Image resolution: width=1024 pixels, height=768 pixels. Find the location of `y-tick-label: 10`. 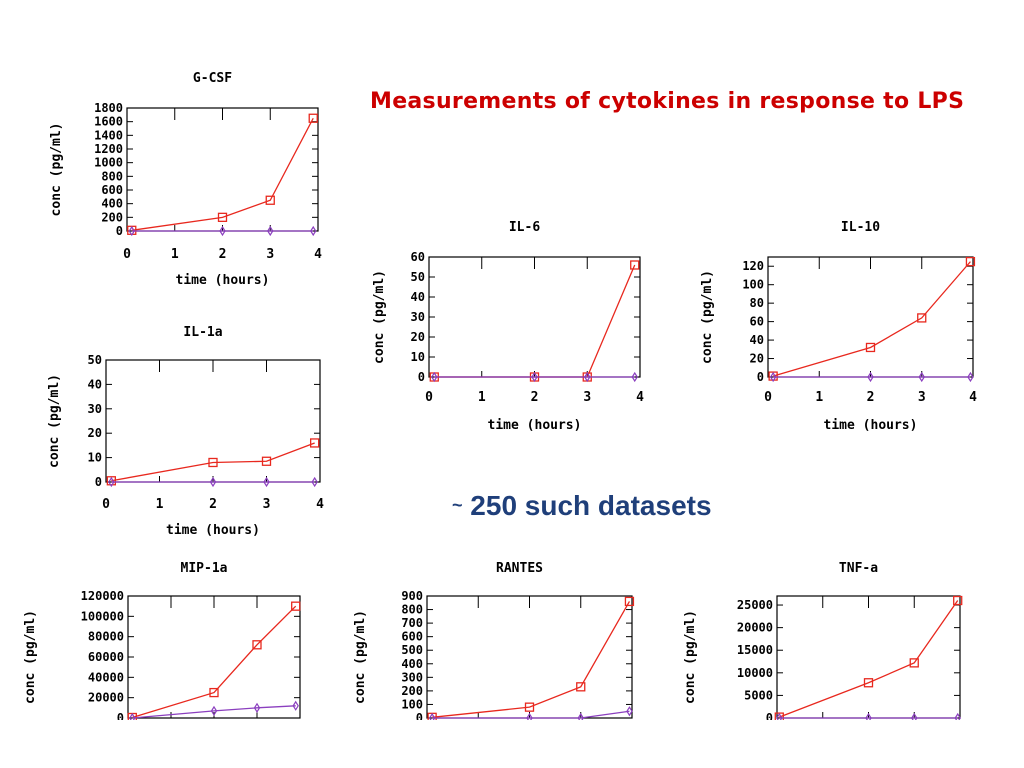

y-tick-label: 10 is located at coordinates (95, 458).